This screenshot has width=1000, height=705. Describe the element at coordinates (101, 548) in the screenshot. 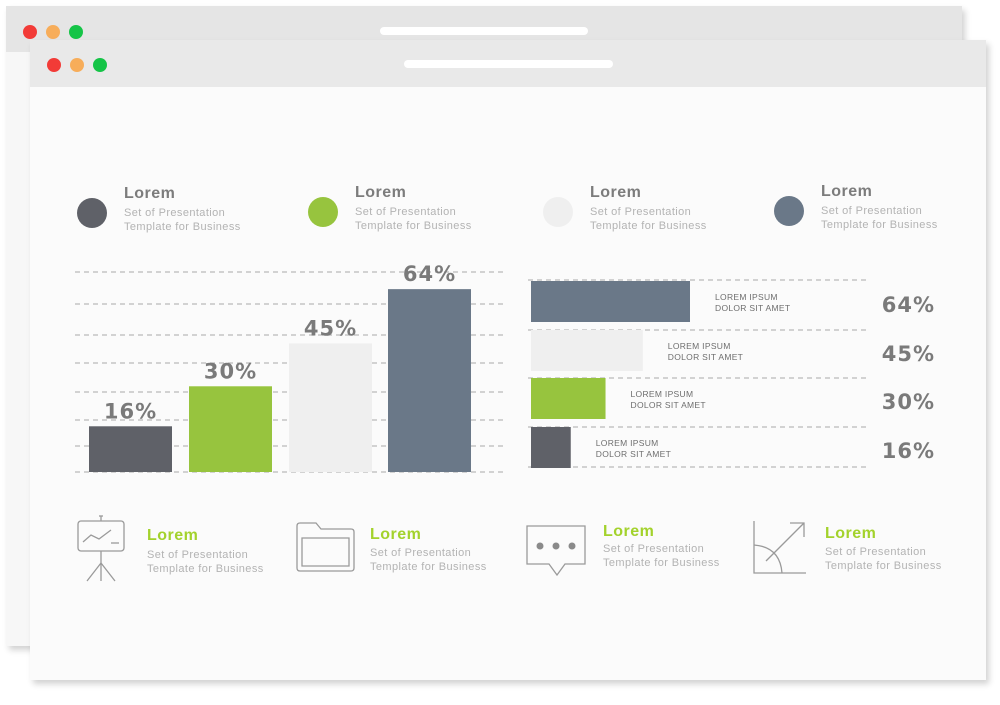

I see `presentation-board-icon` at that location.